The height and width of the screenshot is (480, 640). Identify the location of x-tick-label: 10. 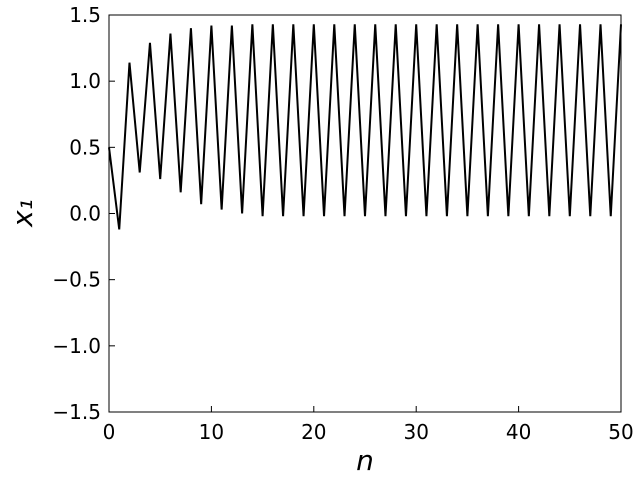
(211, 432).